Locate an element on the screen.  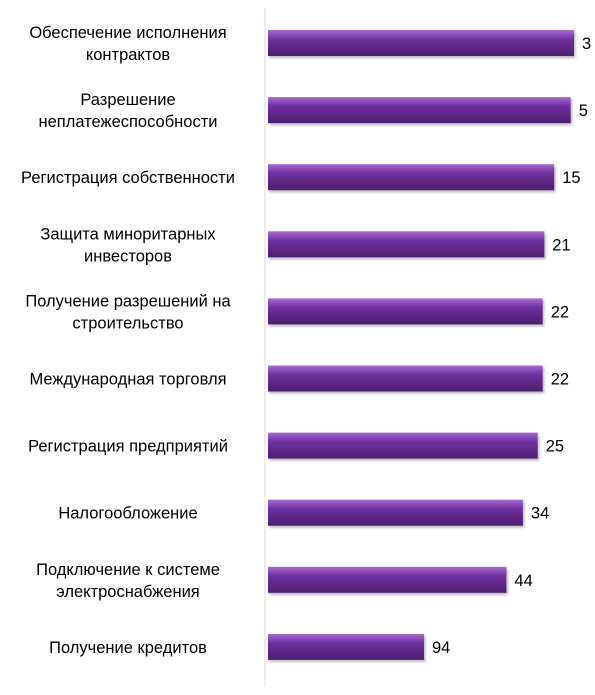
value-label: 5 is located at coordinates (583, 111).